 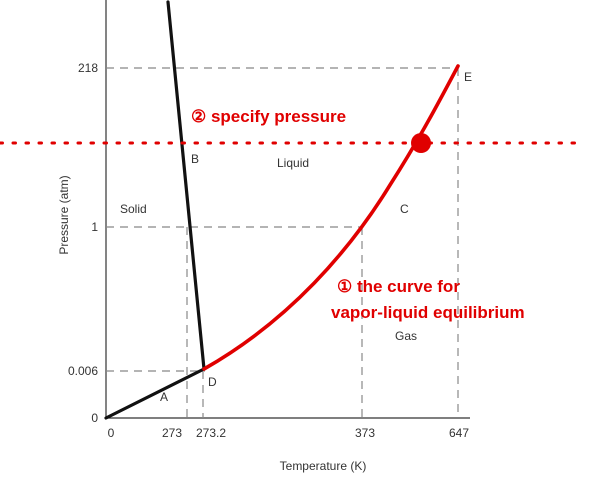 I want to click on y-tick-1: 1, so click(x=94, y=227).